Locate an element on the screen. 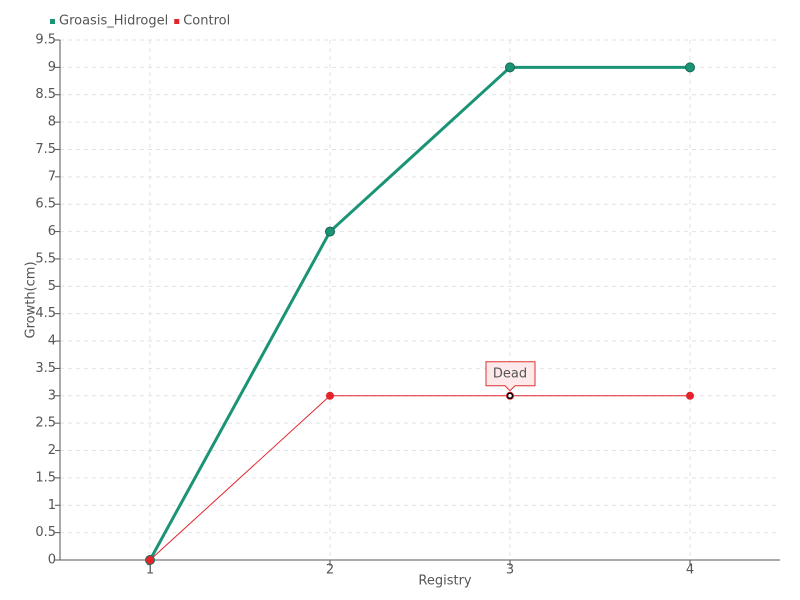 The height and width of the screenshot is (600, 800). annotation-text: Dead is located at coordinates (510, 373).